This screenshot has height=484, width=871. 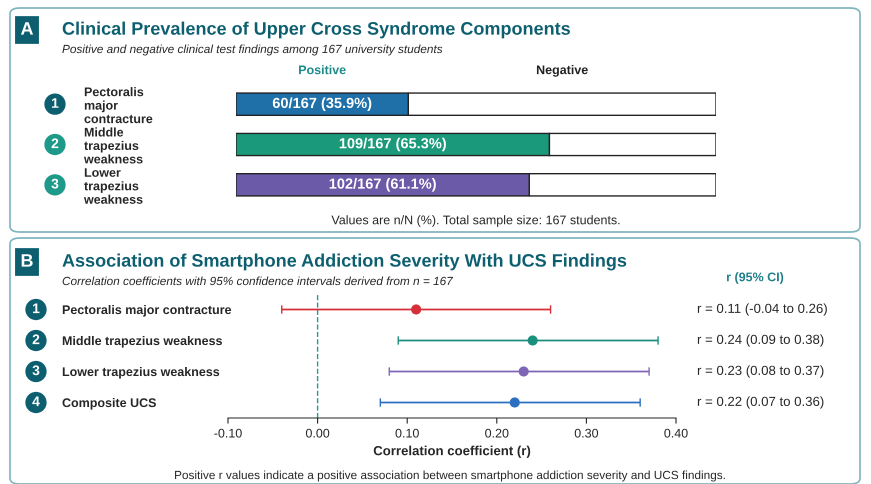 I want to click on data-label: 109/167 (65.3%), so click(x=393, y=145).